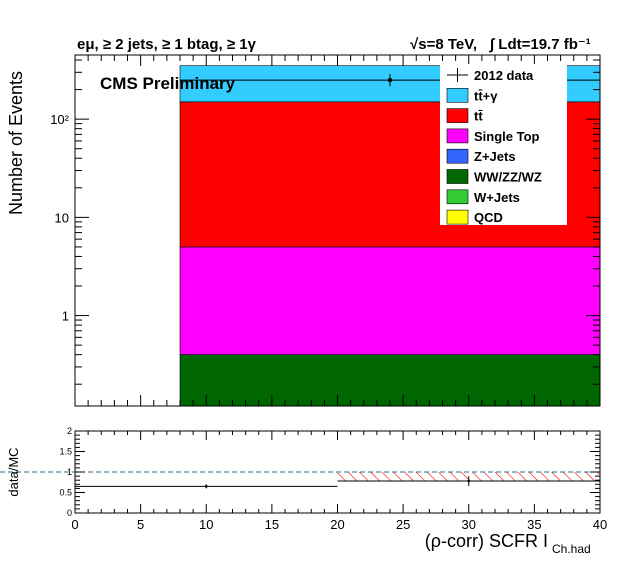  I want to click on ratio-x-tick-label: 20, so click(337, 524).